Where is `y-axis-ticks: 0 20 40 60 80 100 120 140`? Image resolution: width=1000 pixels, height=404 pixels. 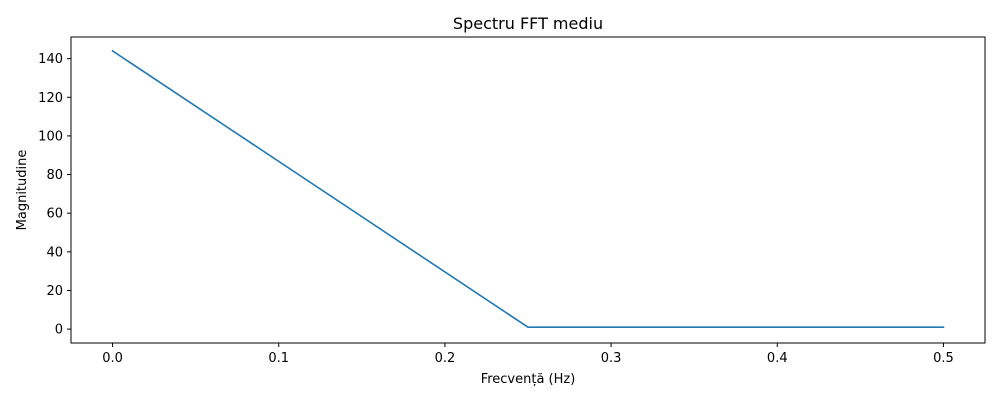 y-axis-ticks: 0 20 40 60 80 100 120 140 is located at coordinates (54, 195).